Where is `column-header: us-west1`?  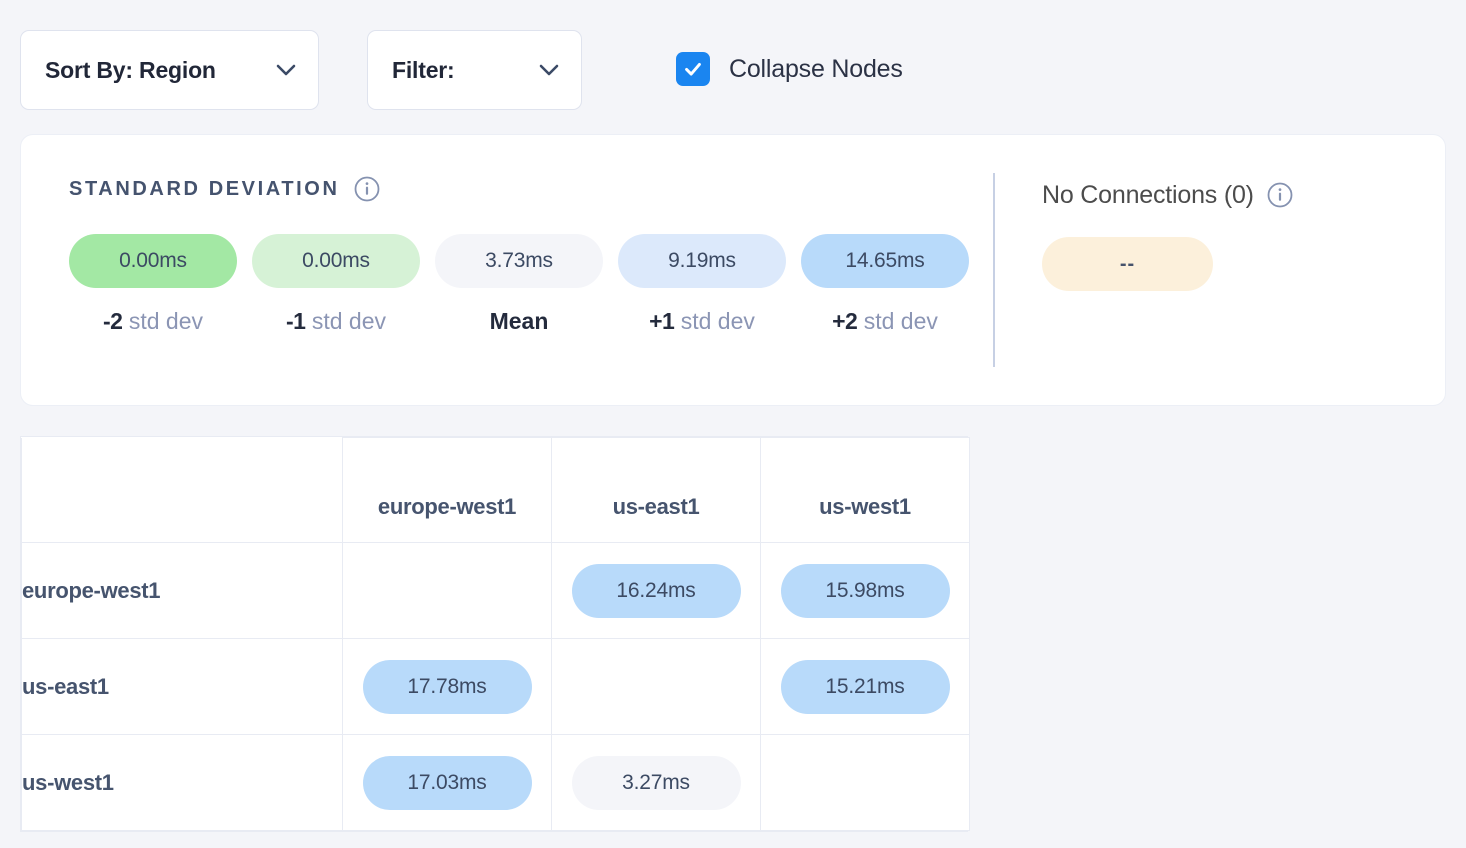 column-header: us-west1 is located at coordinates (865, 490).